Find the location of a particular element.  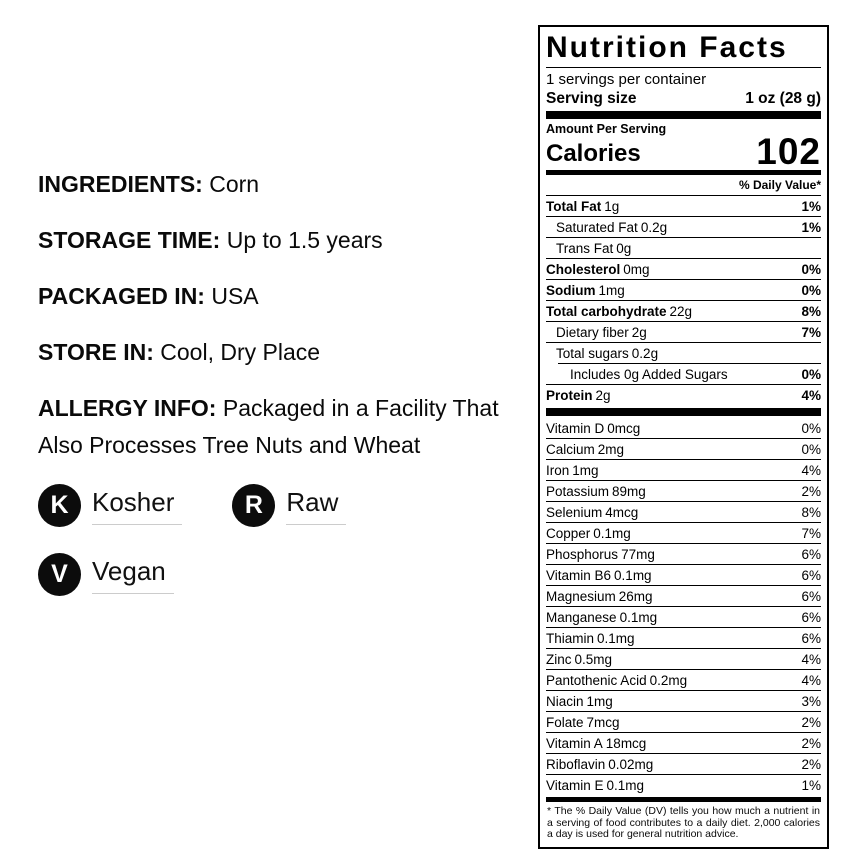

nutrient-name: Trans Fat is located at coordinates (585, 248).